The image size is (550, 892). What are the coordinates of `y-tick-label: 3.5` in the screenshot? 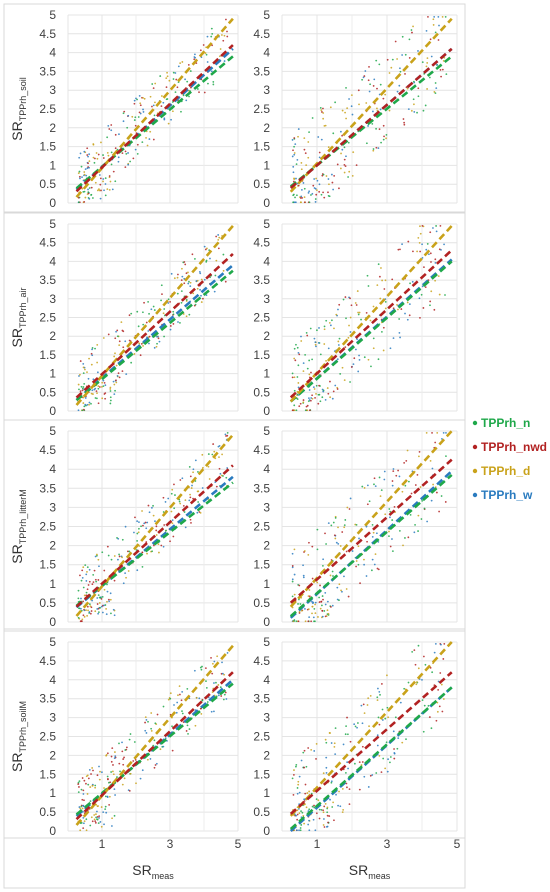 It's located at (261, 280).